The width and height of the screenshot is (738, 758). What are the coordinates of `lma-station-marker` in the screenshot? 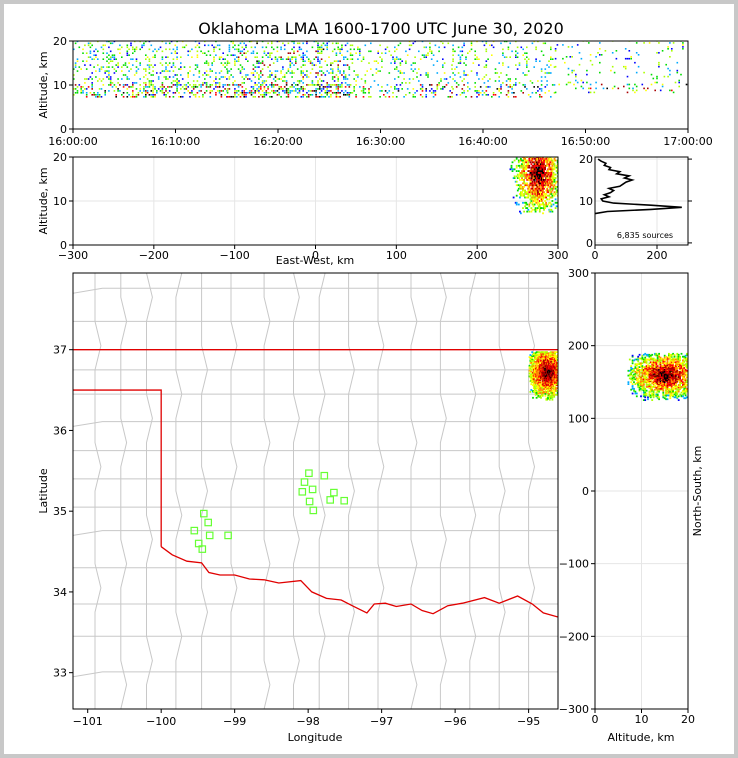 It's located at (302, 492).